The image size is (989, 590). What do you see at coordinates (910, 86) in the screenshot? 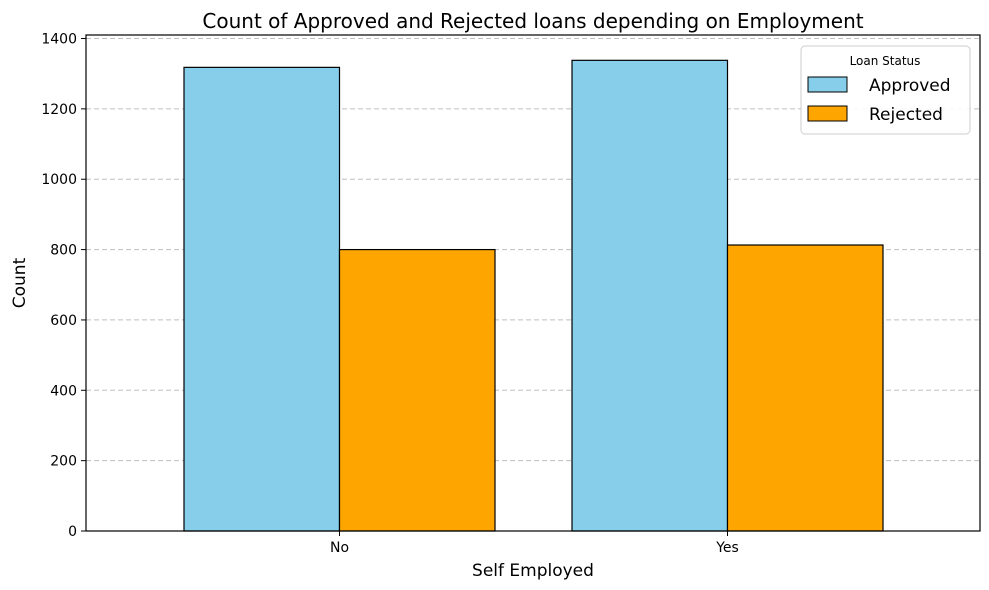
I see `legend-label-approved: Approved` at bounding box center [910, 86].